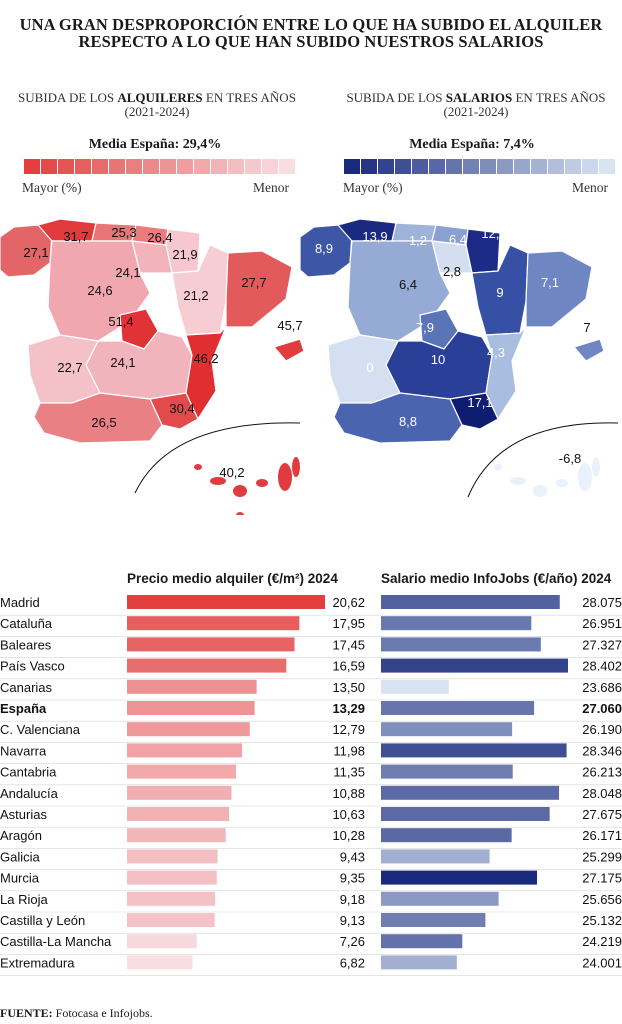 The height and width of the screenshot is (1024, 622). I want to click on rent-value-label: 10,88, so click(348, 793).